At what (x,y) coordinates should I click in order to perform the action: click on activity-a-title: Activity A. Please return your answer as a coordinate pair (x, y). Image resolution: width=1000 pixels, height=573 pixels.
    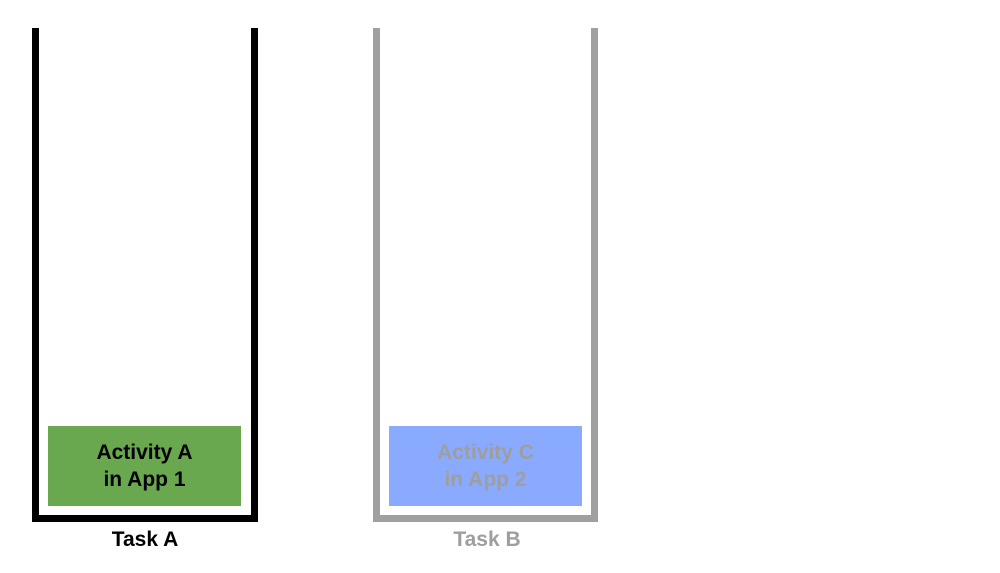
    Looking at the image, I should click on (144, 452).